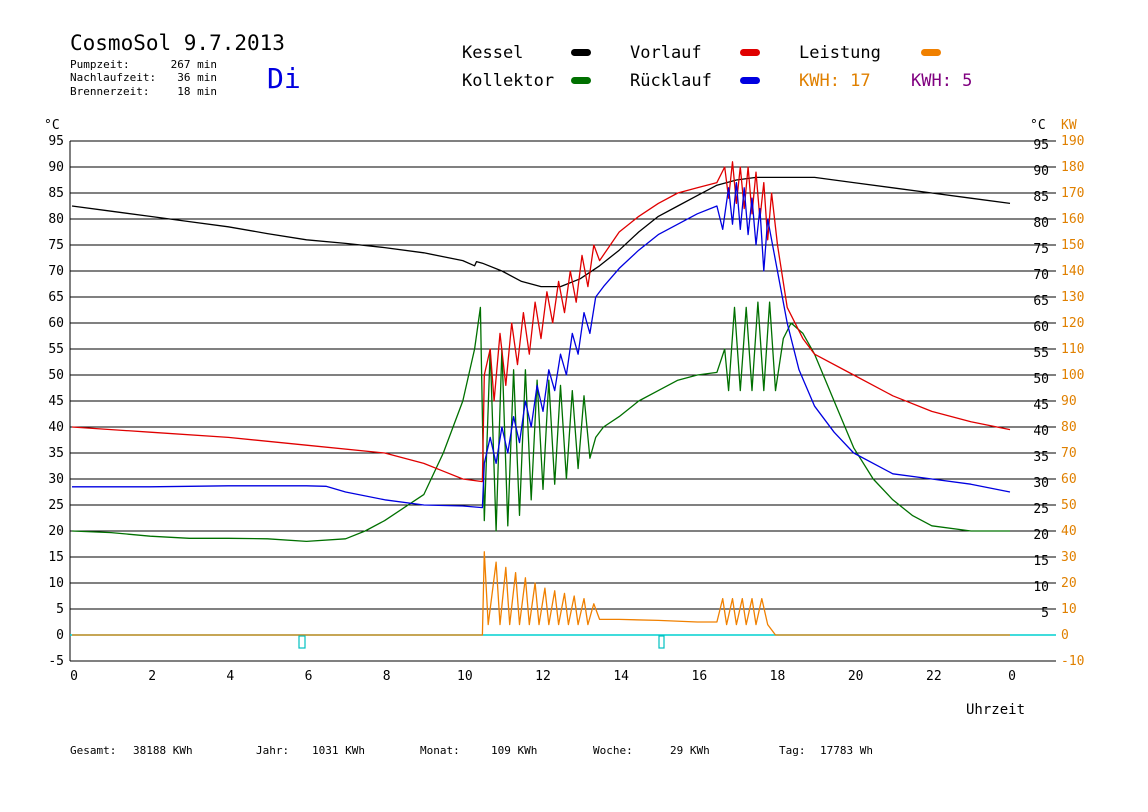 The width and height of the screenshot is (1148, 812). I want to click on right-kw-tick-label: 70, so click(1069, 453).